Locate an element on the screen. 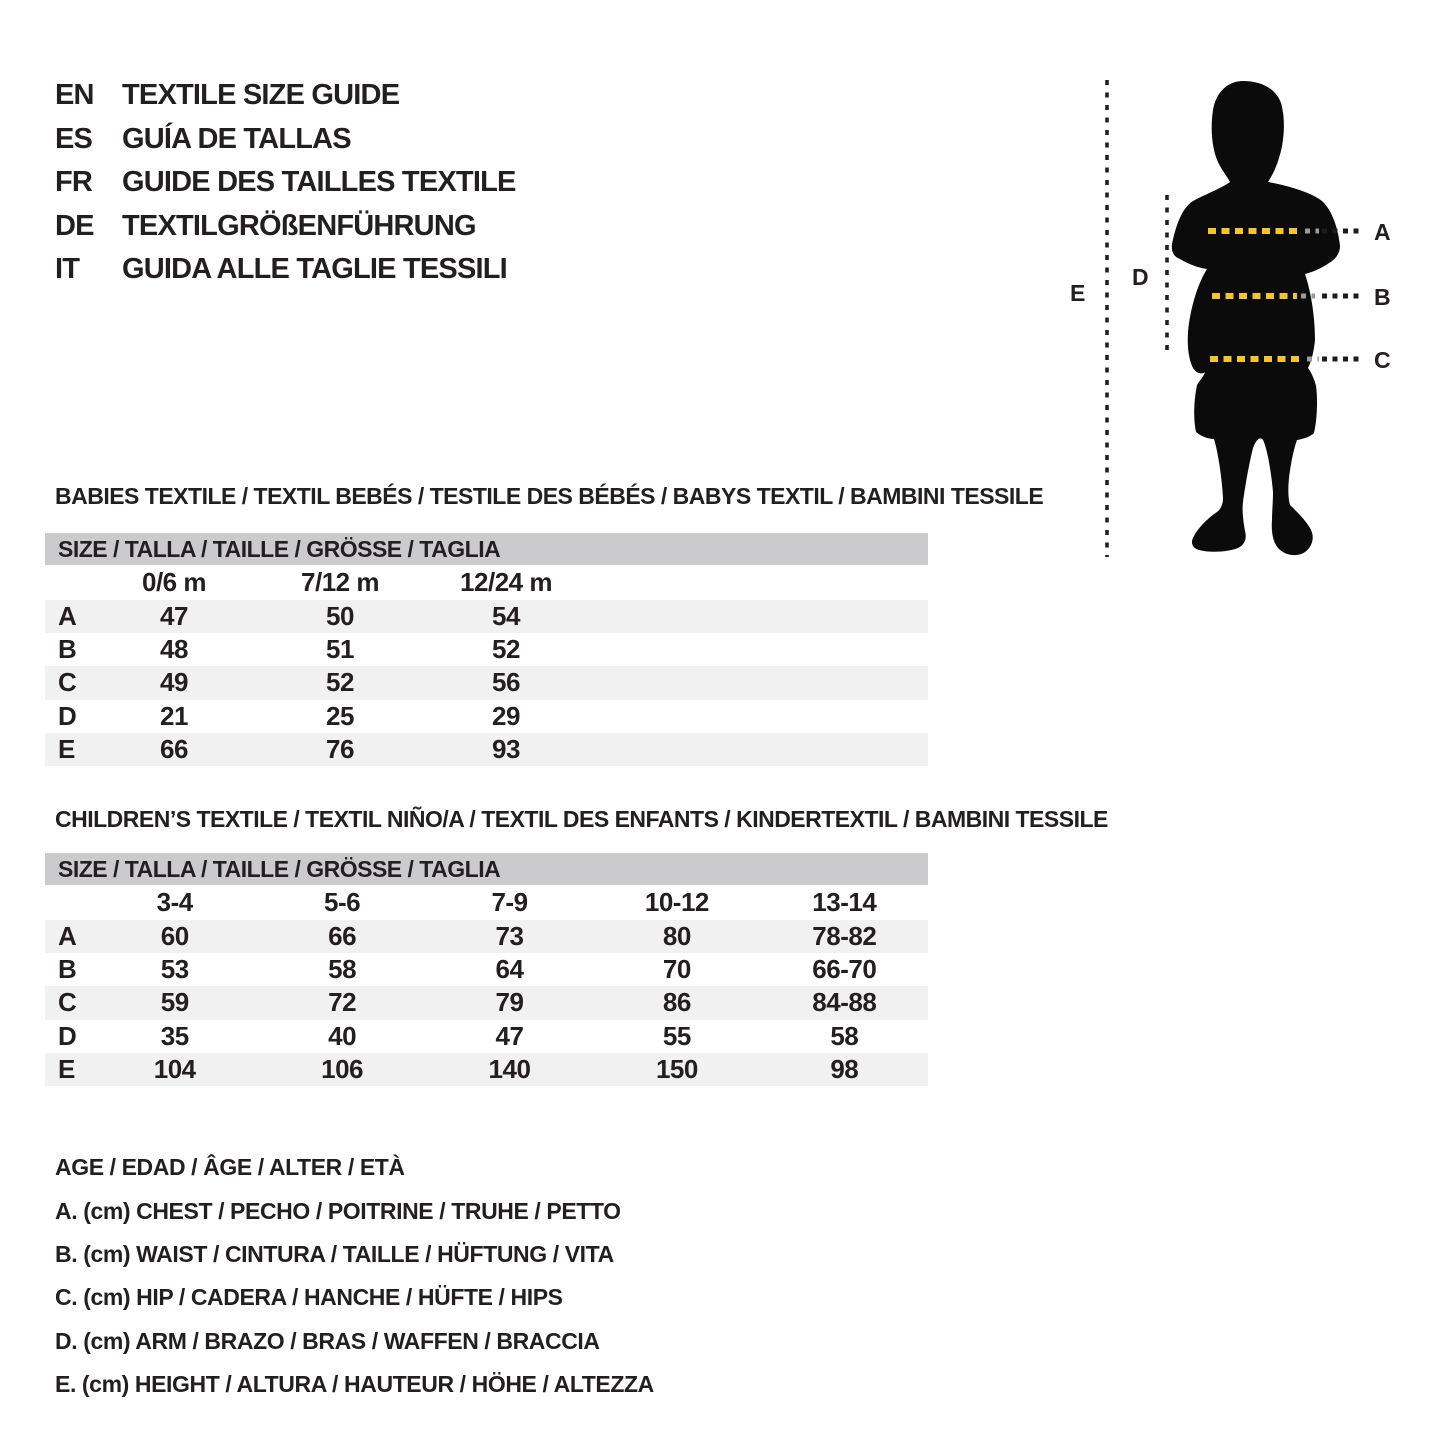  table-cell: 29 is located at coordinates (506, 715).